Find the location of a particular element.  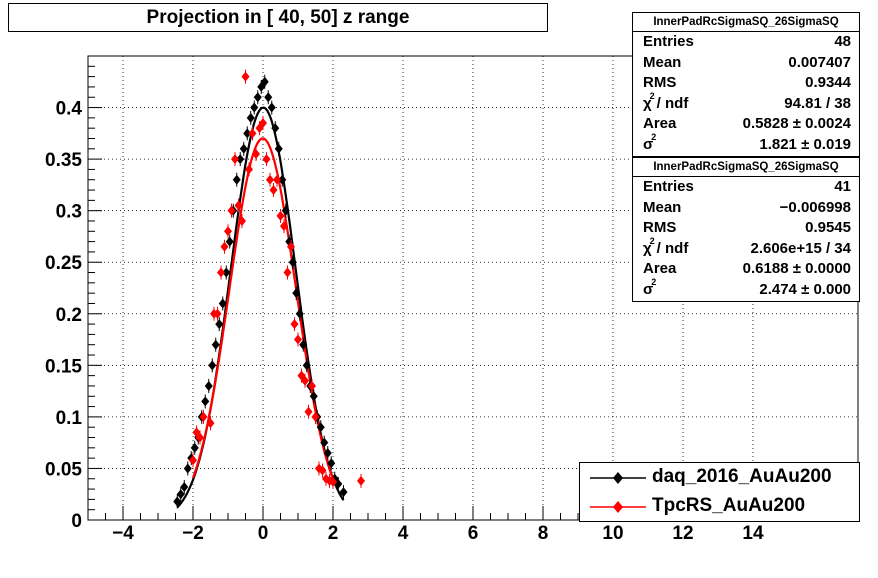

x-tick-label: 14 is located at coordinates (753, 533).